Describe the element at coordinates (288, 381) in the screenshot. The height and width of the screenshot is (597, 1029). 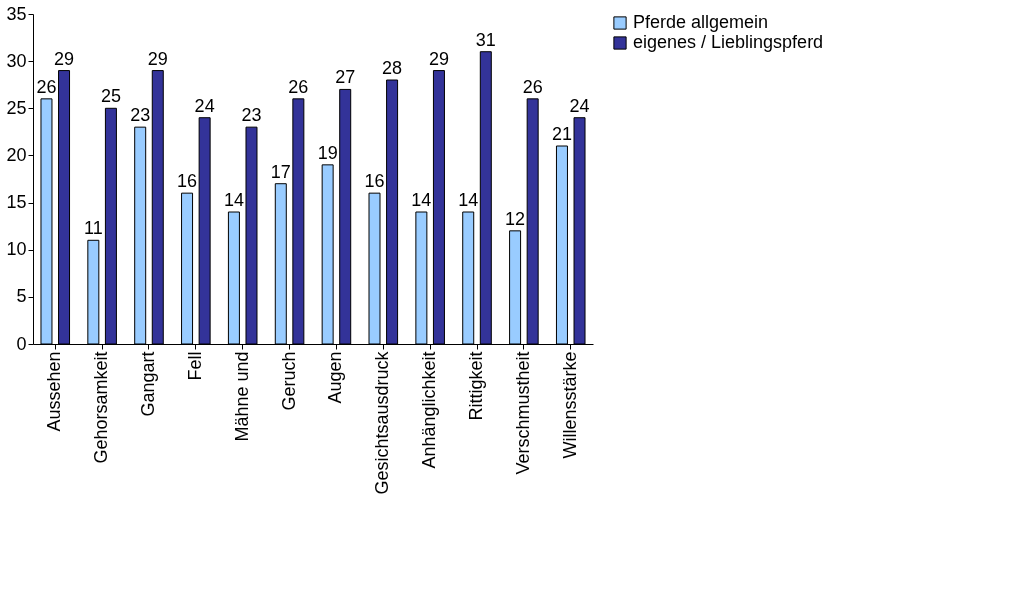
I see `x-tick-label: Geruch` at that location.